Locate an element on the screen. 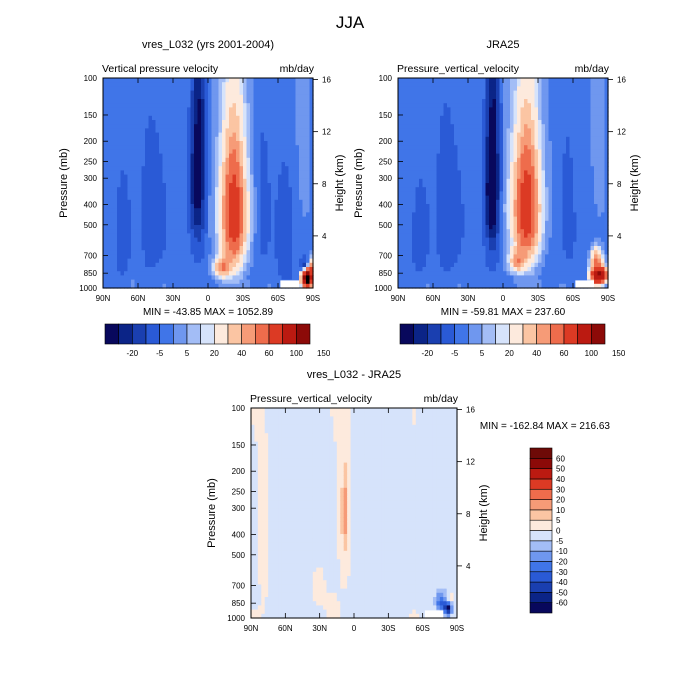 The image size is (700, 700). colorbar-swatch is located at coordinates (152, 334).